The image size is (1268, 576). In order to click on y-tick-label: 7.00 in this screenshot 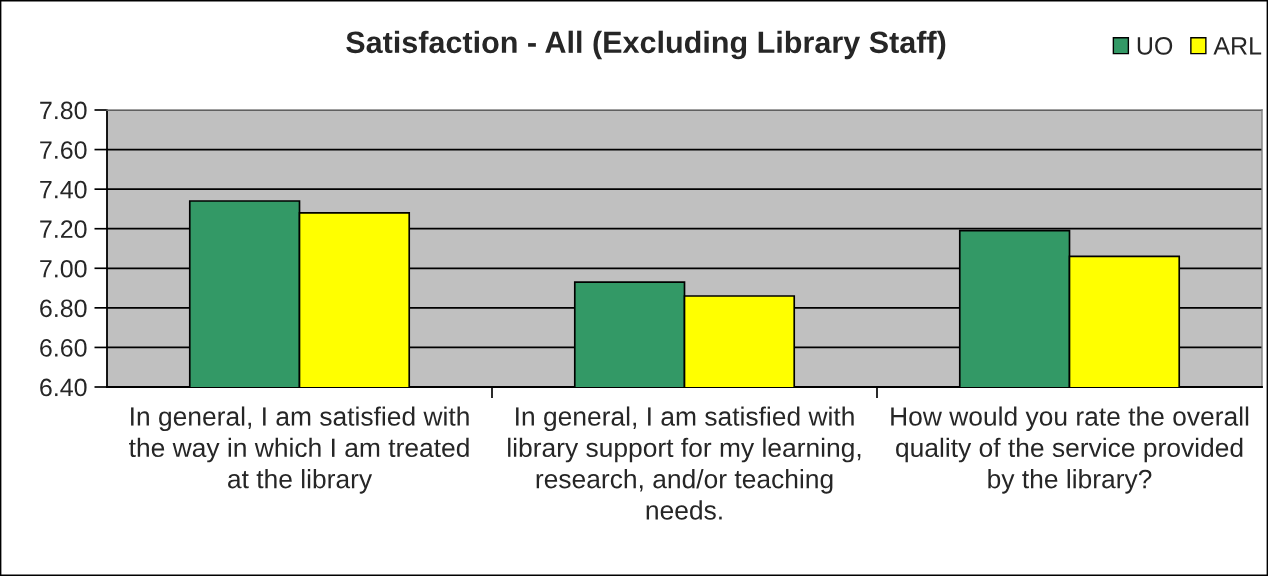, I will do `click(63, 268)`.